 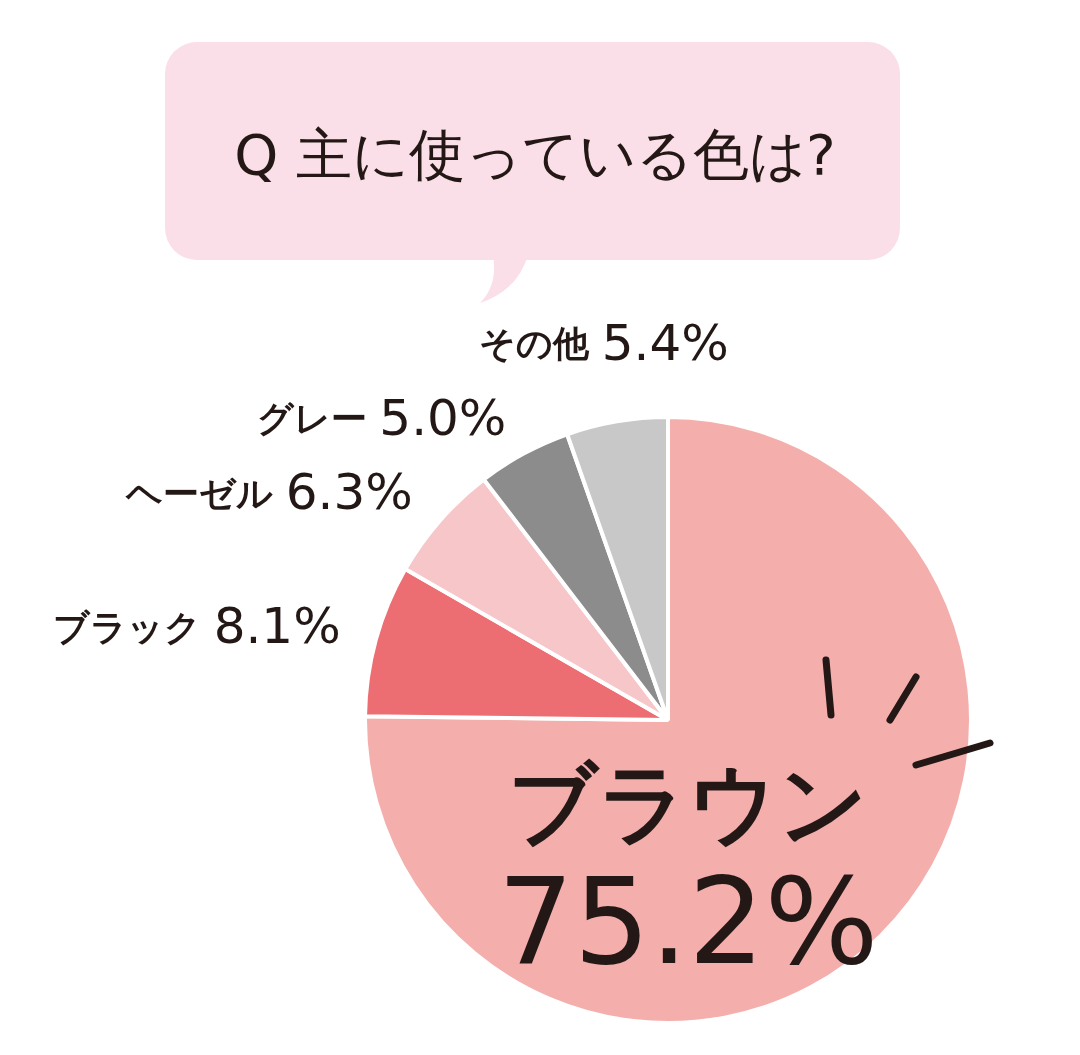 What do you see at coordinates (277, 626) in the screenshot?
I see `data-label: 8.1%` at bounding box center [277, 626].